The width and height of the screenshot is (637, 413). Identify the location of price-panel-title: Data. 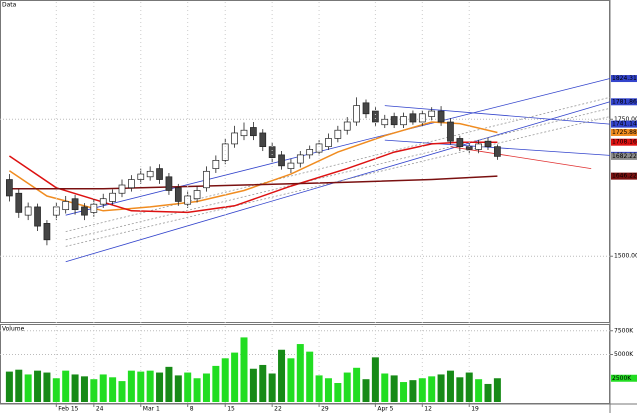
(9, 5).